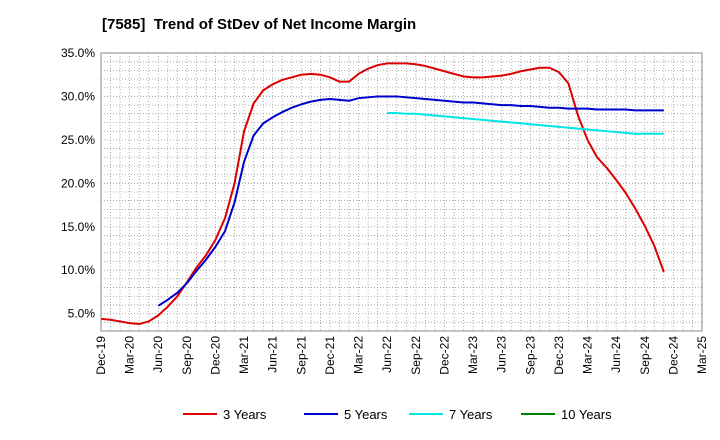 This screenshot has width=720, height=440. Describe the element at coordinates (158, 354) in the screenshot. I see `x-tick-label: Jun-20` at that location.